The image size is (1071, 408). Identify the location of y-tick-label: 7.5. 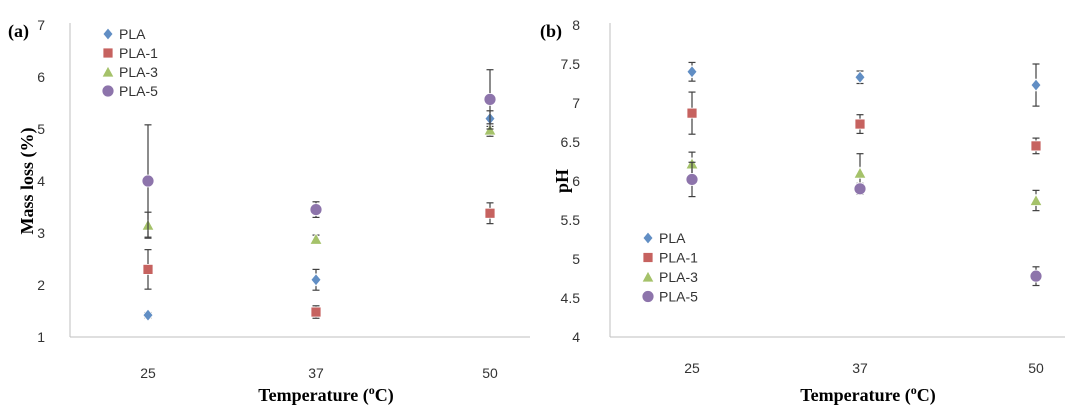
(571, 64).